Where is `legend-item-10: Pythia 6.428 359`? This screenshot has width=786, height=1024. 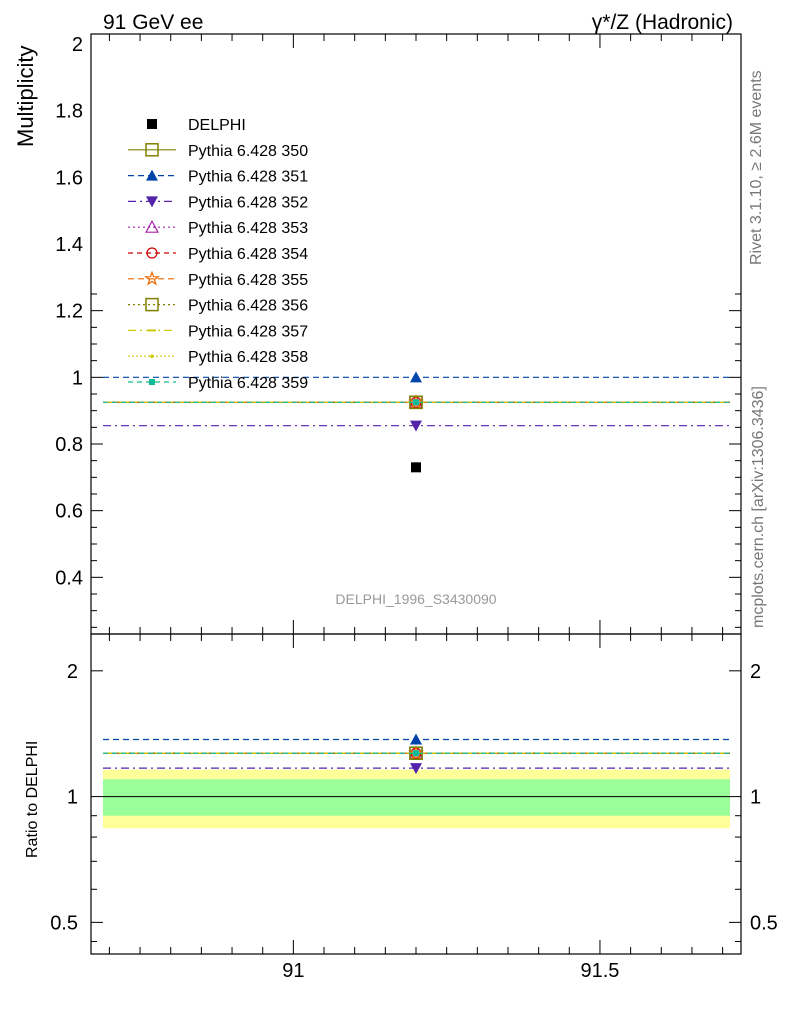 legend-item-10: Pythia 6.428 359 is located at coordinates (218, 383).